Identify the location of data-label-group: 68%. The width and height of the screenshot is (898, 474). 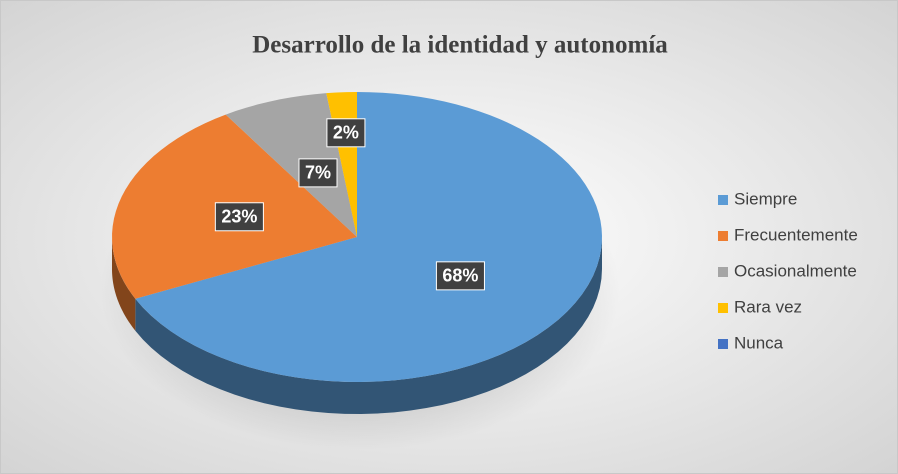
(460, 276).